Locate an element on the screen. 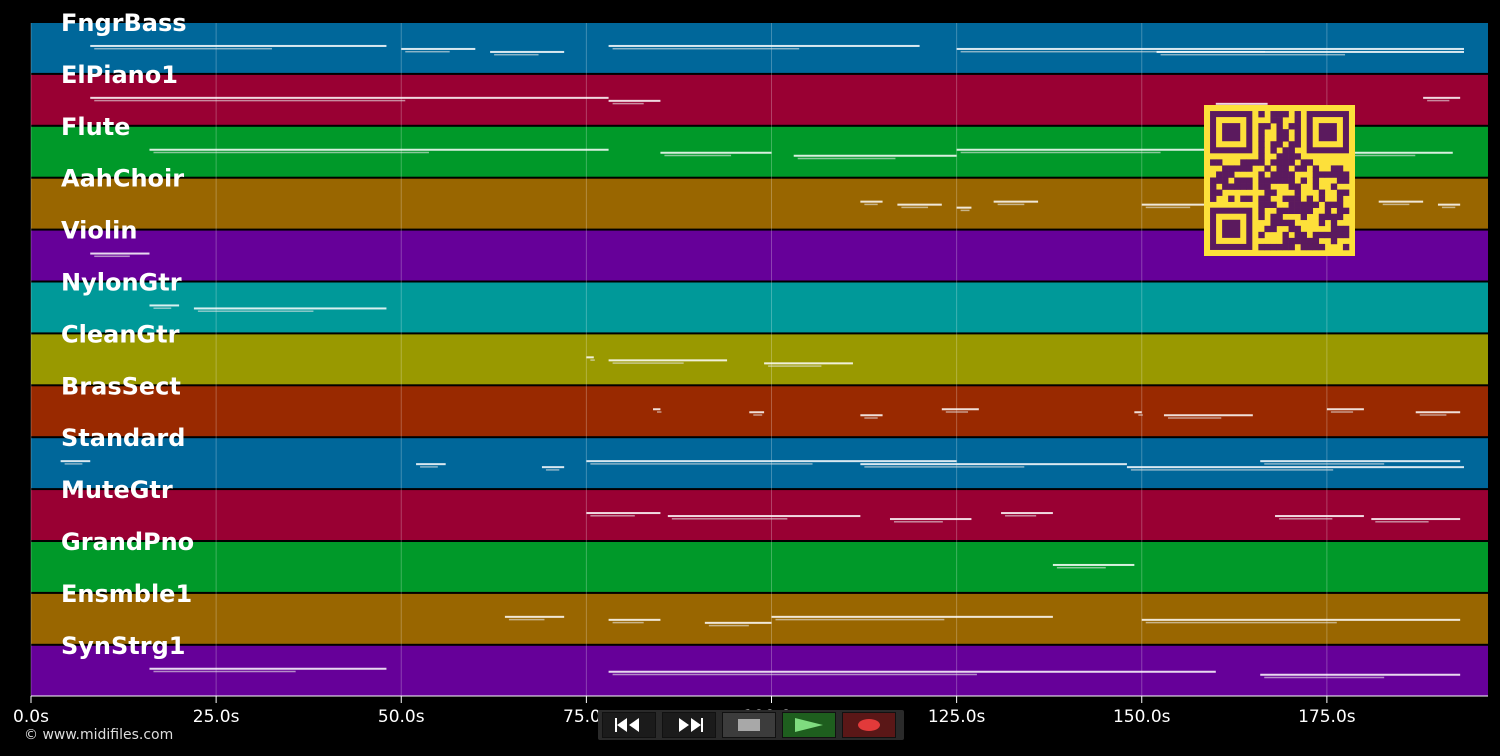 The height and width of the screenshot is (756, 1500). record-button is located at coordinates (869, 725).